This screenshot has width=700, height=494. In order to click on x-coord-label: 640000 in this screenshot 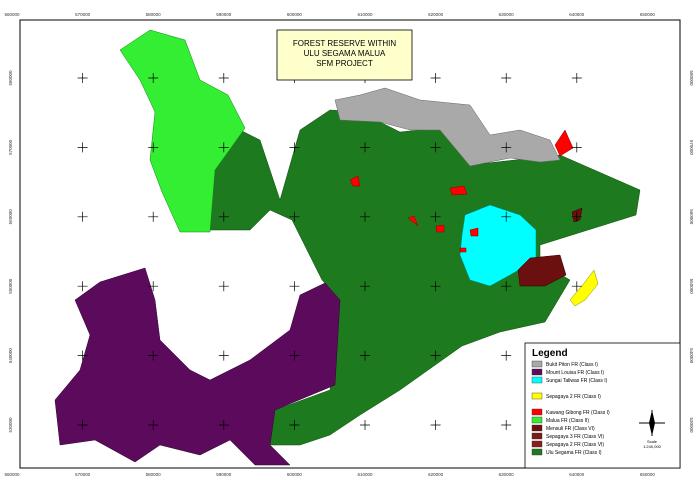, I will do `click(577, 474)`.